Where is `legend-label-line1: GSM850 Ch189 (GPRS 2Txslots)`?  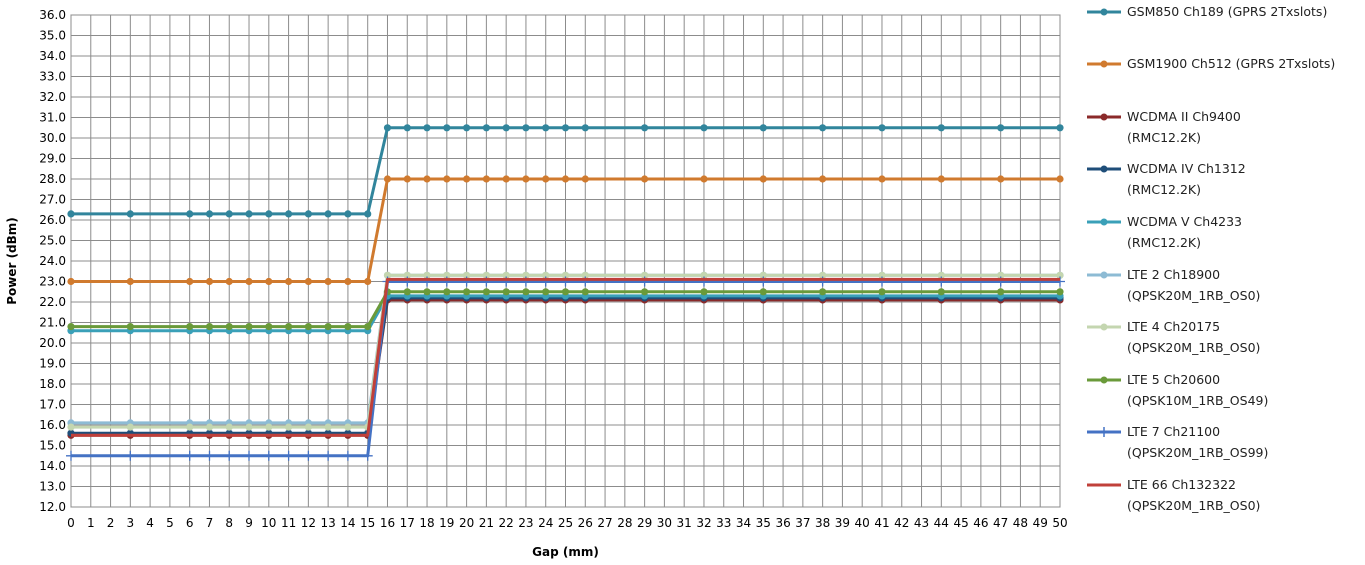
legend-label-line1: GSM850 Ch189 (GPRS 2Txslots) is located at coordinates (1227, 11).